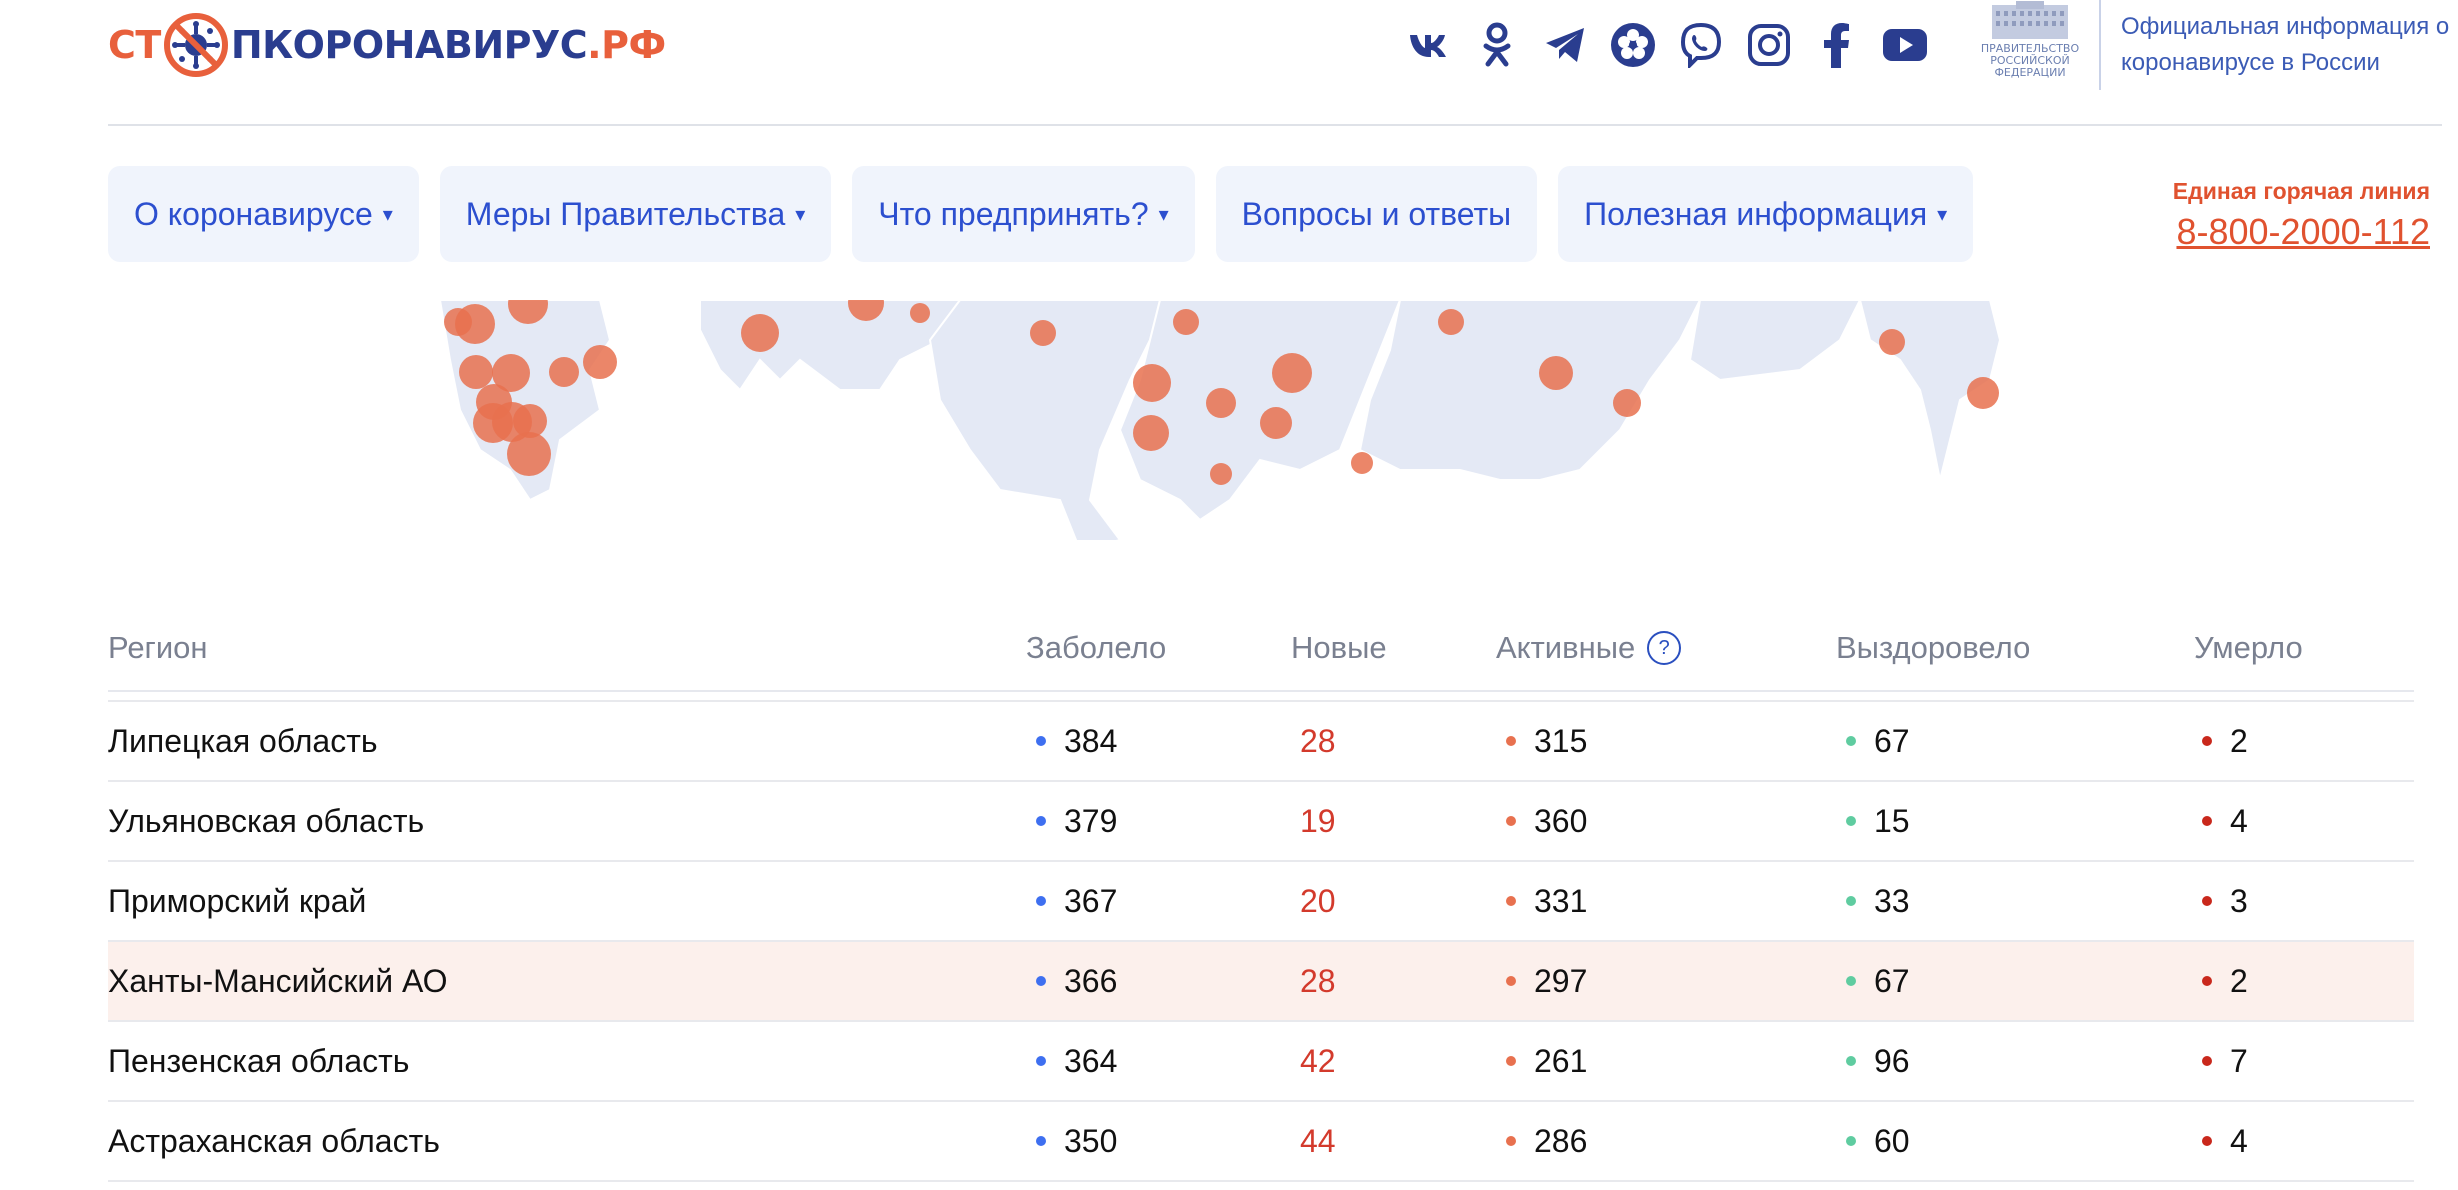 Image resolution: width=2458 pixels, height=1190 pixels. I want to click on active-cell: 297, so click(1546, 981).